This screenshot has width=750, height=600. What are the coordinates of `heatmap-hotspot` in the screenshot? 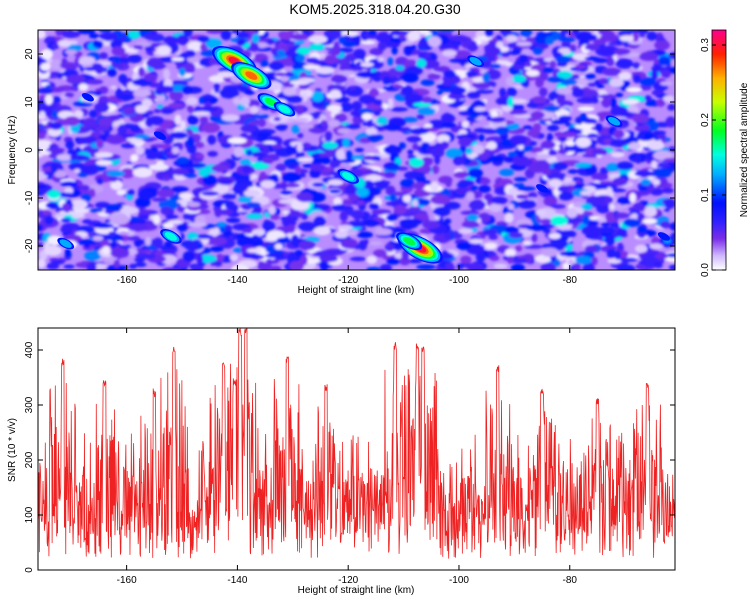 It's located at (663, 236).